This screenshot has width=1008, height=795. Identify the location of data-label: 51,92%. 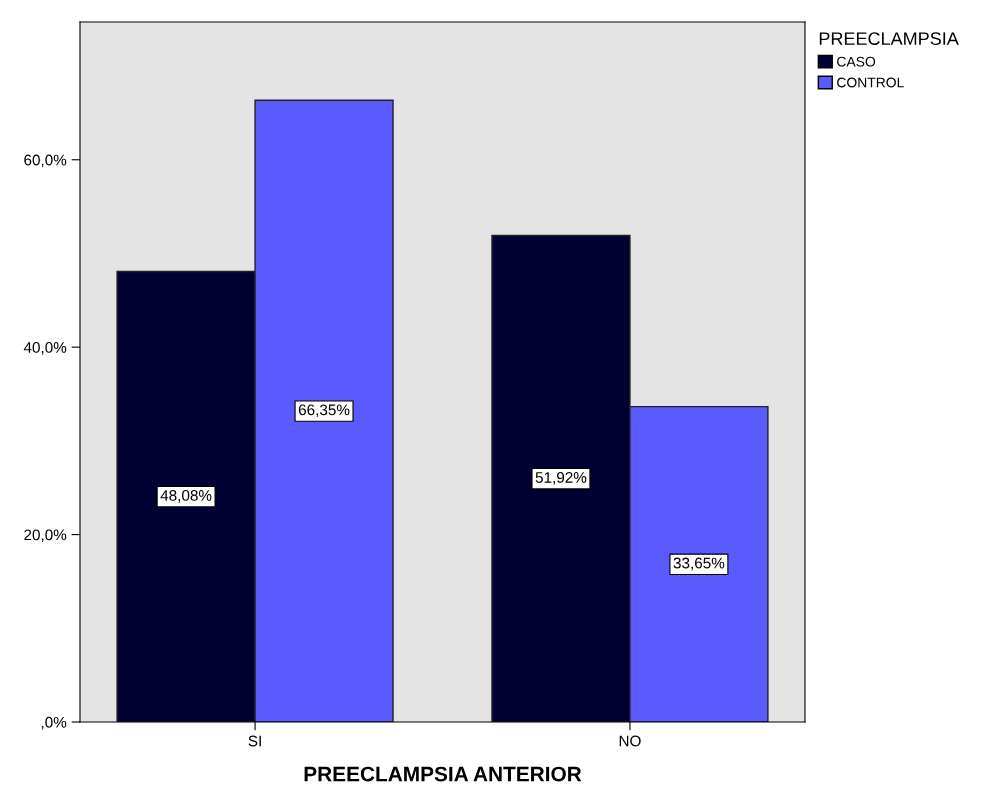
(561, 478).